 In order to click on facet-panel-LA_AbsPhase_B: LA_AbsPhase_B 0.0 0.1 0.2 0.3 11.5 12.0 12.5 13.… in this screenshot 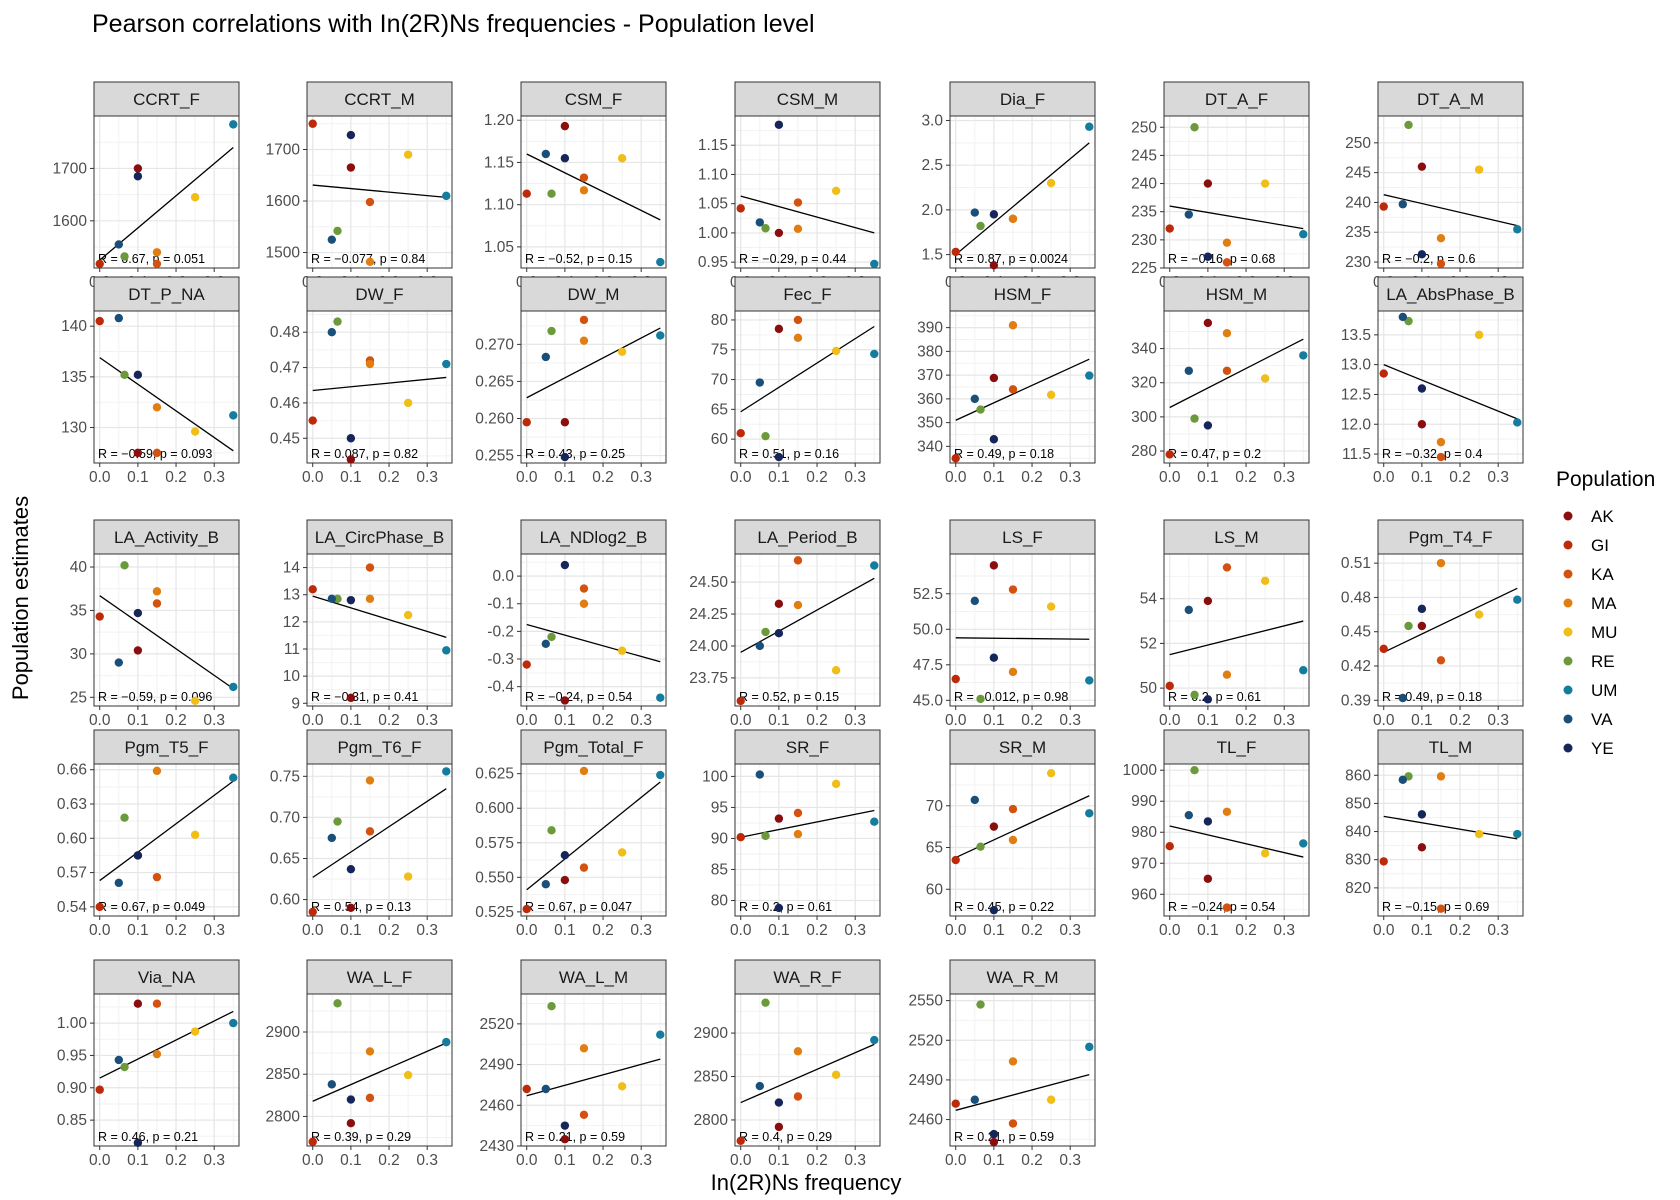, I will do `click(1432, 381)`.